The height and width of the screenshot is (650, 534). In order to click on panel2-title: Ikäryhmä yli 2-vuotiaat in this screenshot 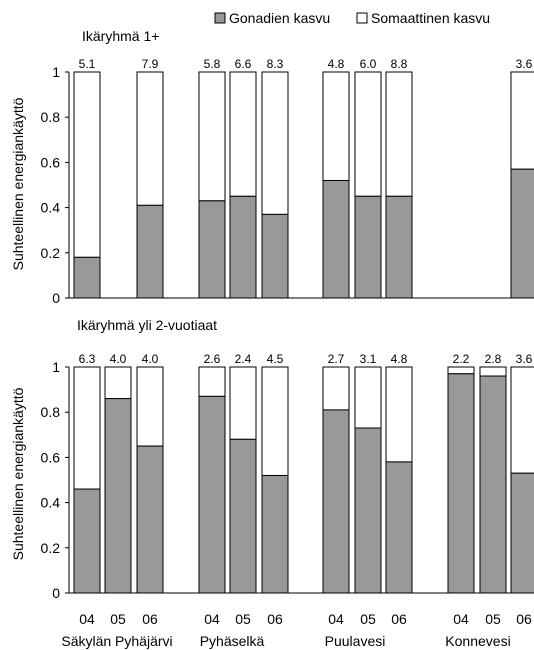, I will do `click(147, 325)`.